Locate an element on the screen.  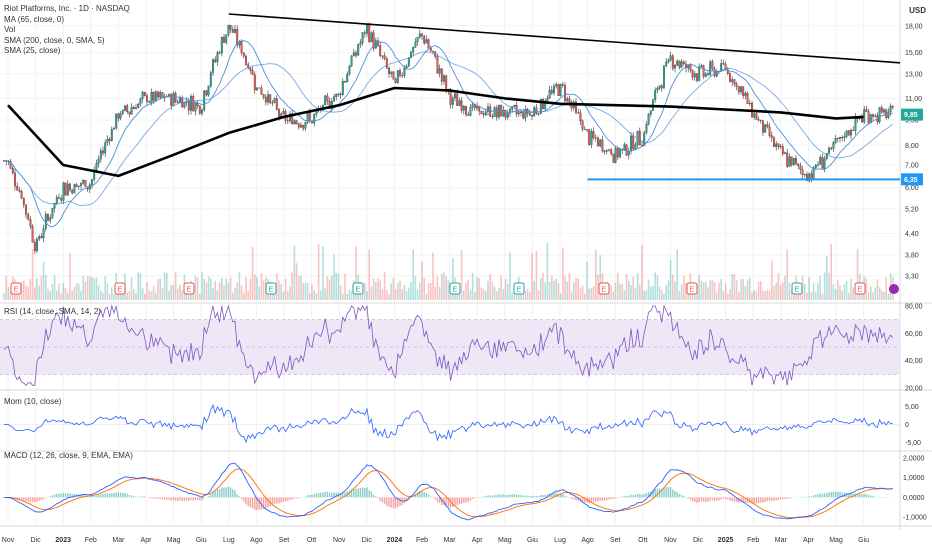
indicator-vol: Vol is located at coordinates (10, 29).